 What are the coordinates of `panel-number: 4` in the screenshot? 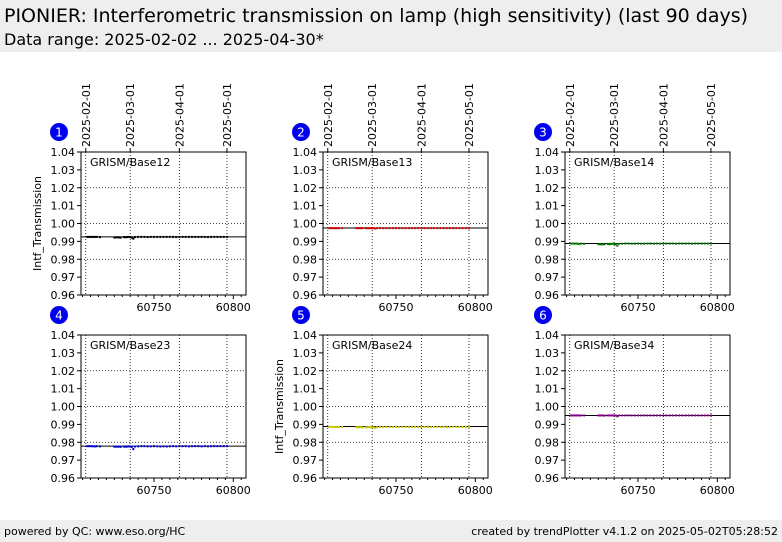 It's located at (59, 316).